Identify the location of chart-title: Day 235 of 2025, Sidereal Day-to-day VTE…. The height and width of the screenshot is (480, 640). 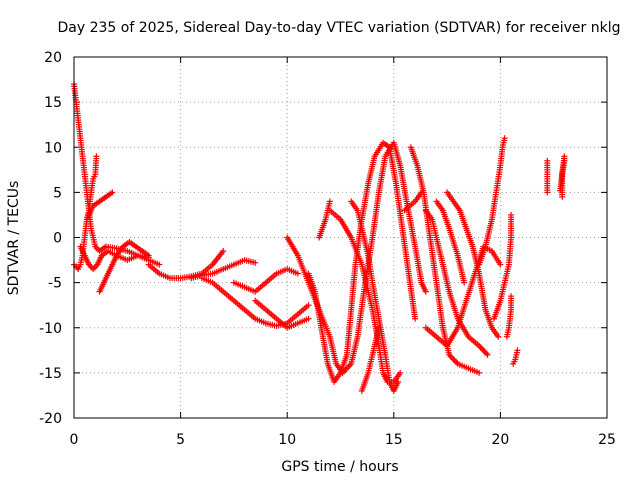
(339, 28).